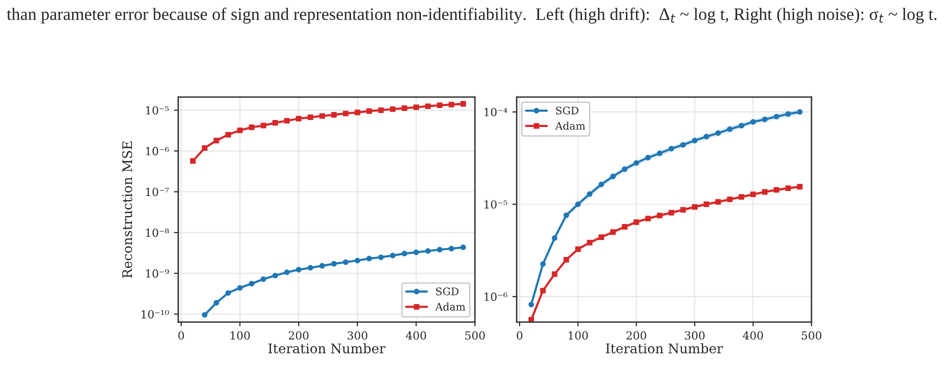  I want to click on y-tick-label: 10⁻¹⁰, so click(155, 314).